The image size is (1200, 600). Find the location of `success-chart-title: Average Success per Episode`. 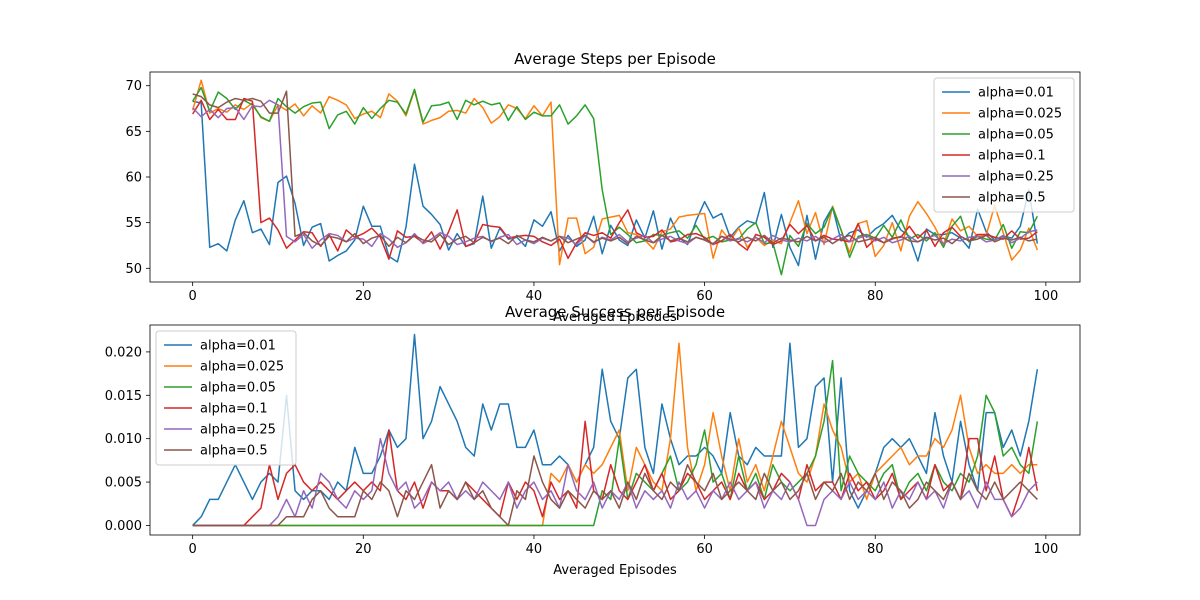

success-chart-title: Average Success per Episode is located at coordinates (615, 312).